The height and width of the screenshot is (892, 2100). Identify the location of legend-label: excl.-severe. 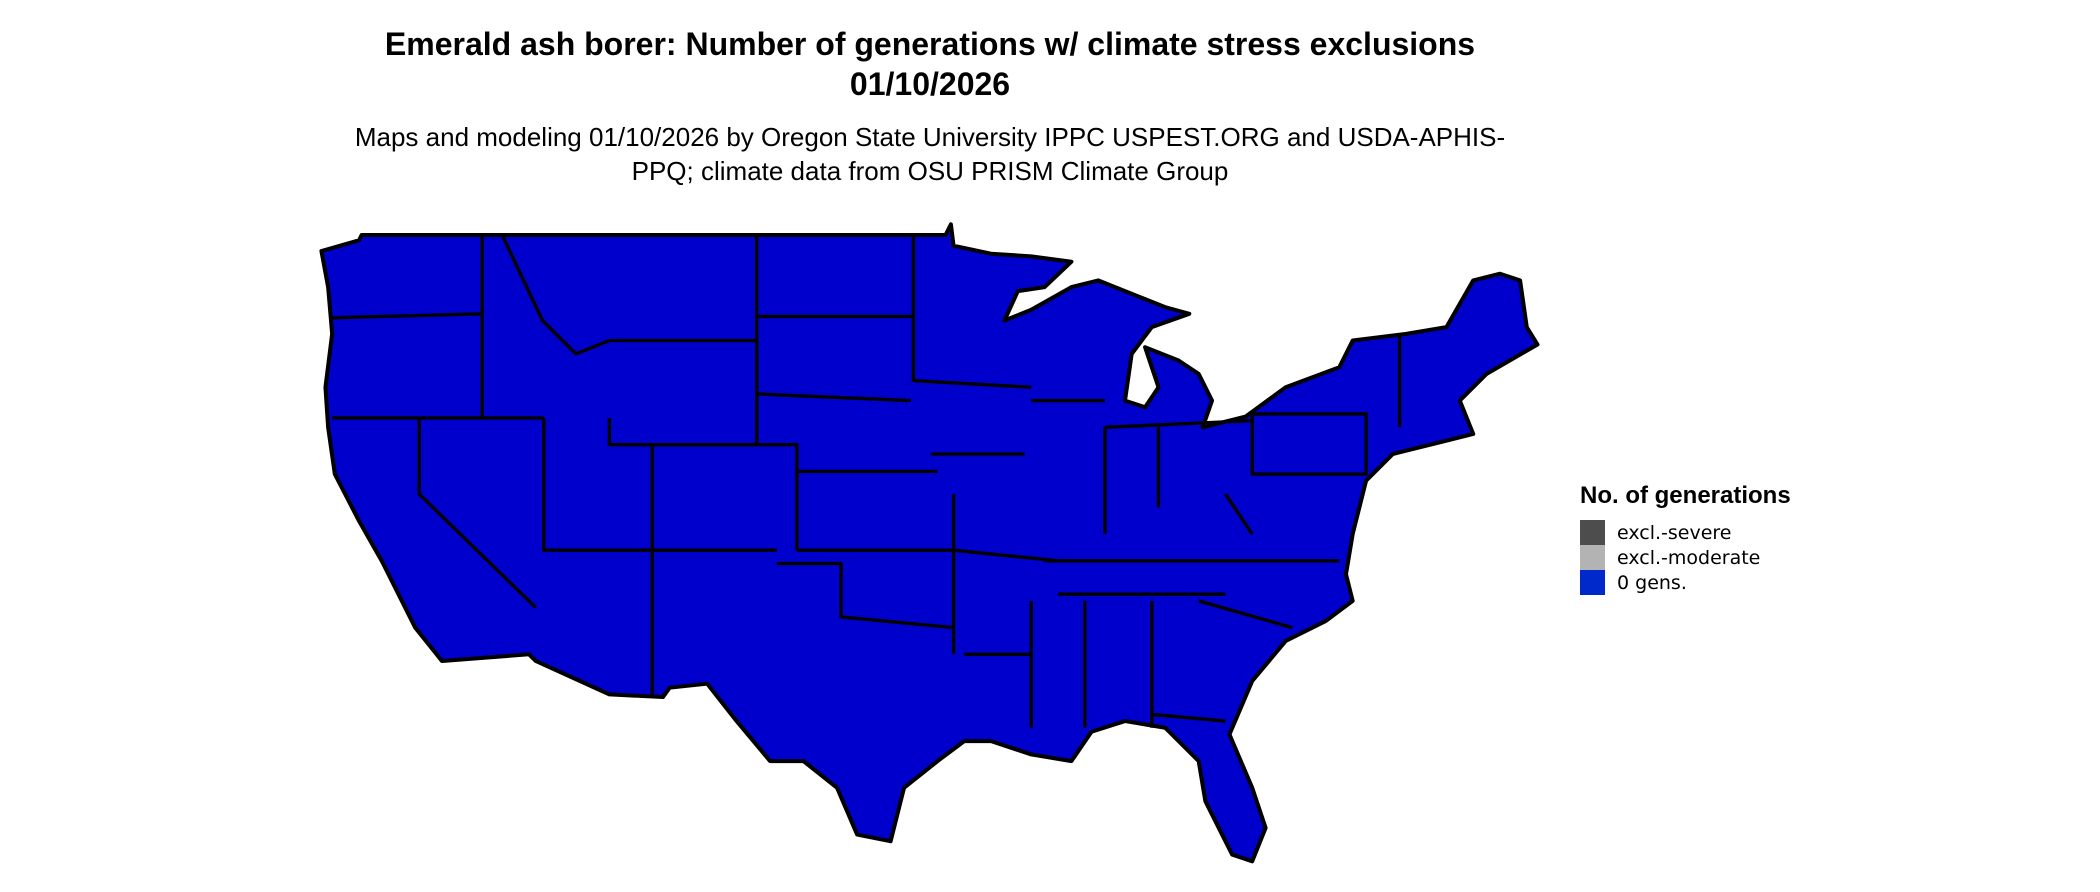
(1674, 532).